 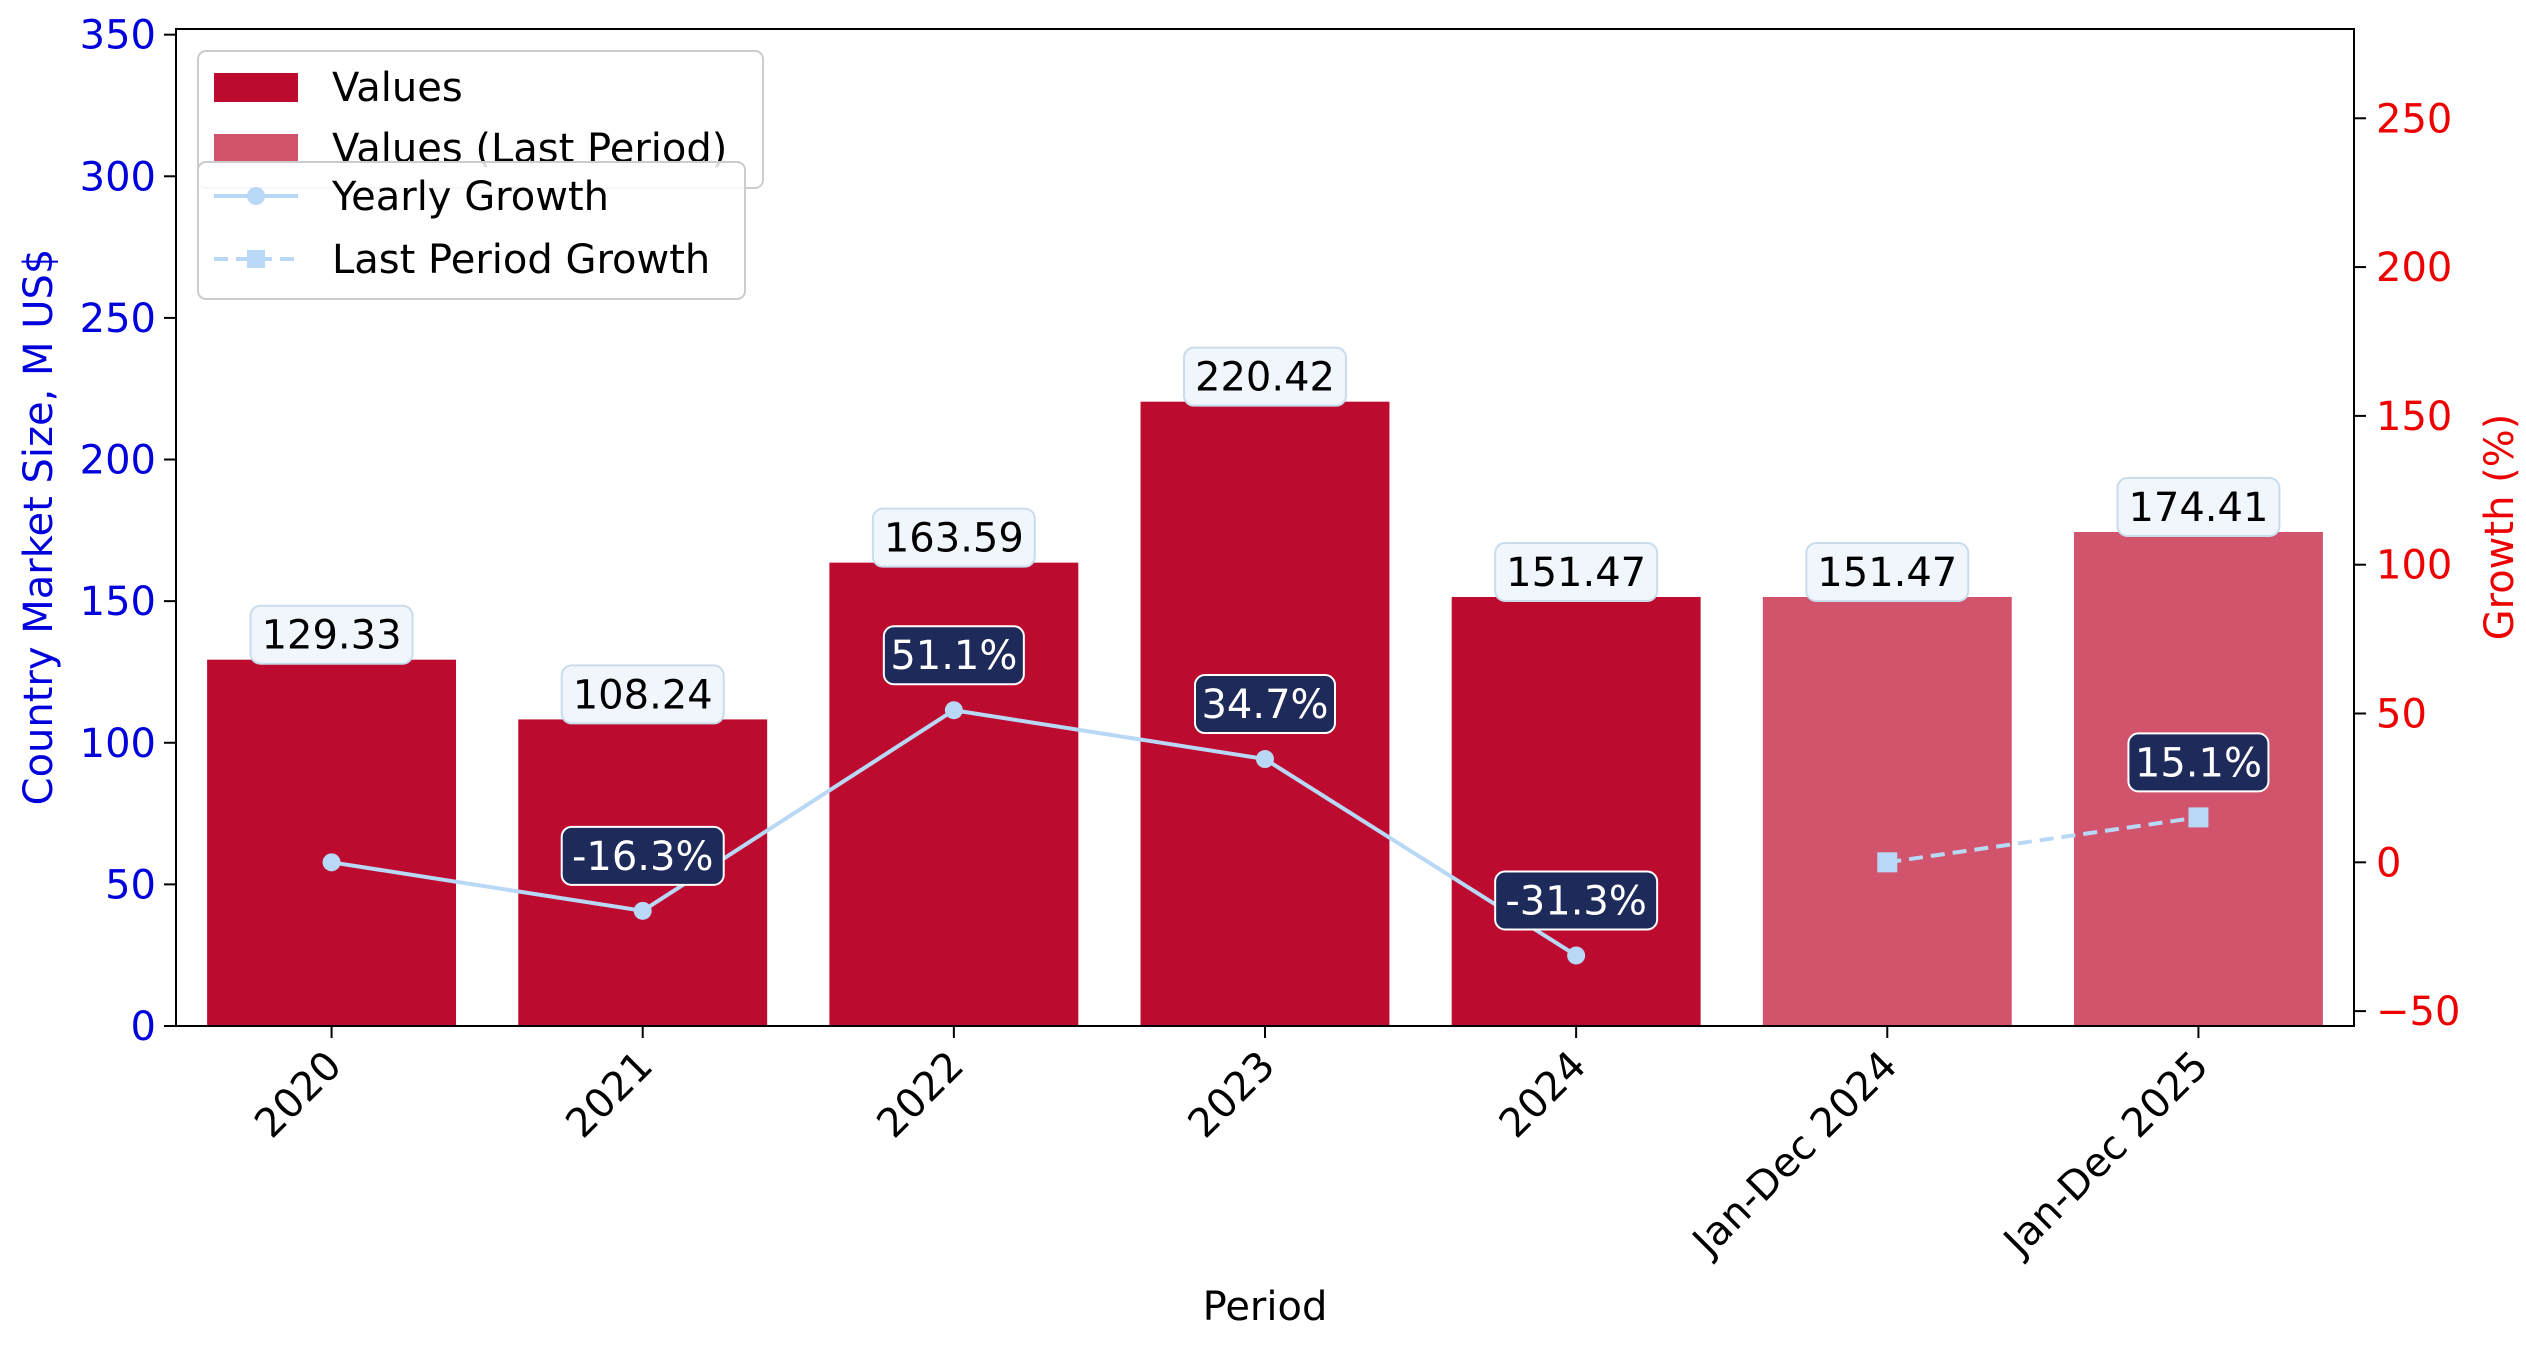 What do you see at coordinates (298, 1095) in the screenshot?
I see `x-axis-tick-label: 2020` at bounding box center [298, 1095].